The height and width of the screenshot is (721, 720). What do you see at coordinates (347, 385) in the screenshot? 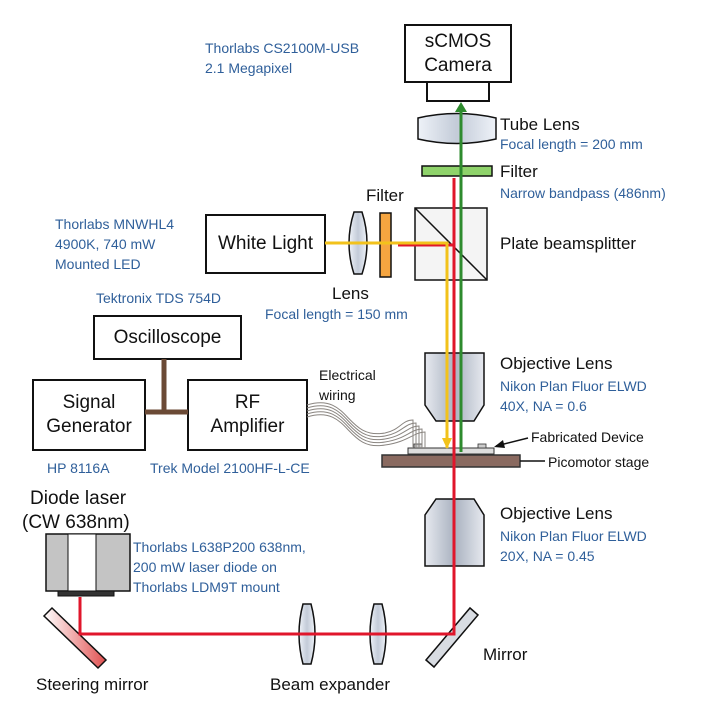
I see `electrical-wiring-text: Electrical wiring` at bounding box center [347, 385].